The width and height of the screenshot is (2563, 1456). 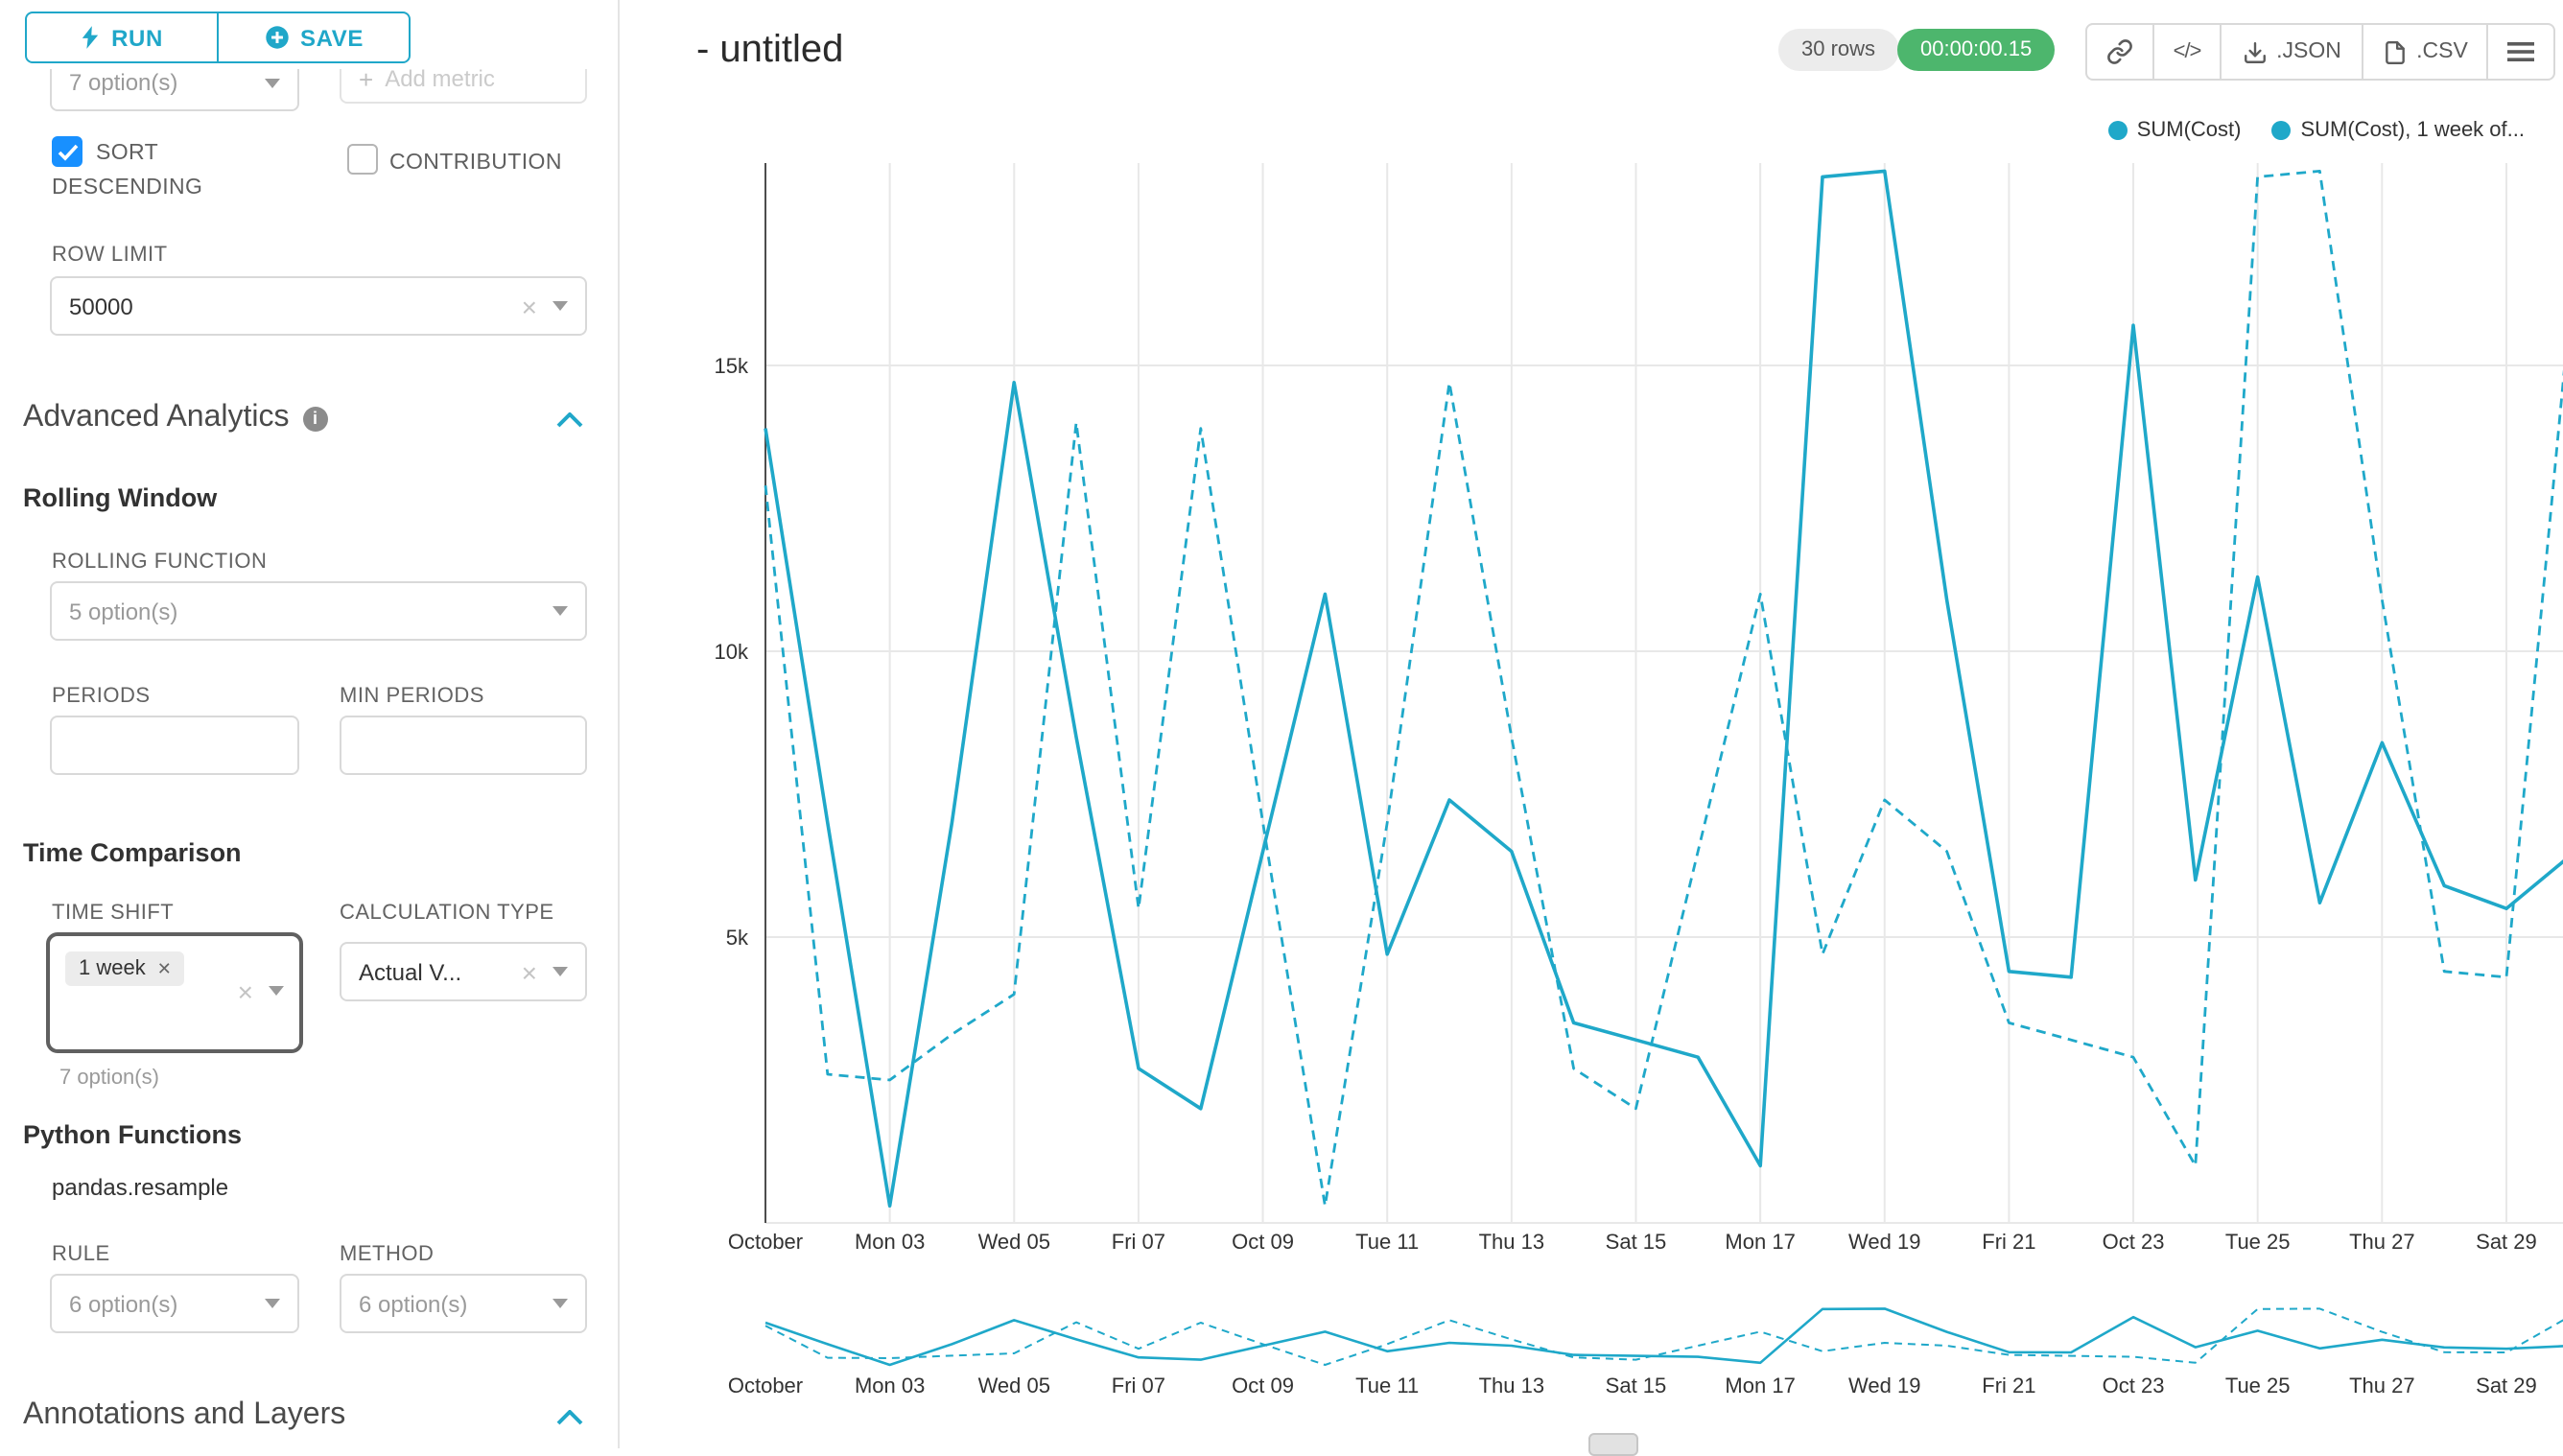 I want to click on x-axis-tick-label: Thu 13, so click(x=1512, y=1242).